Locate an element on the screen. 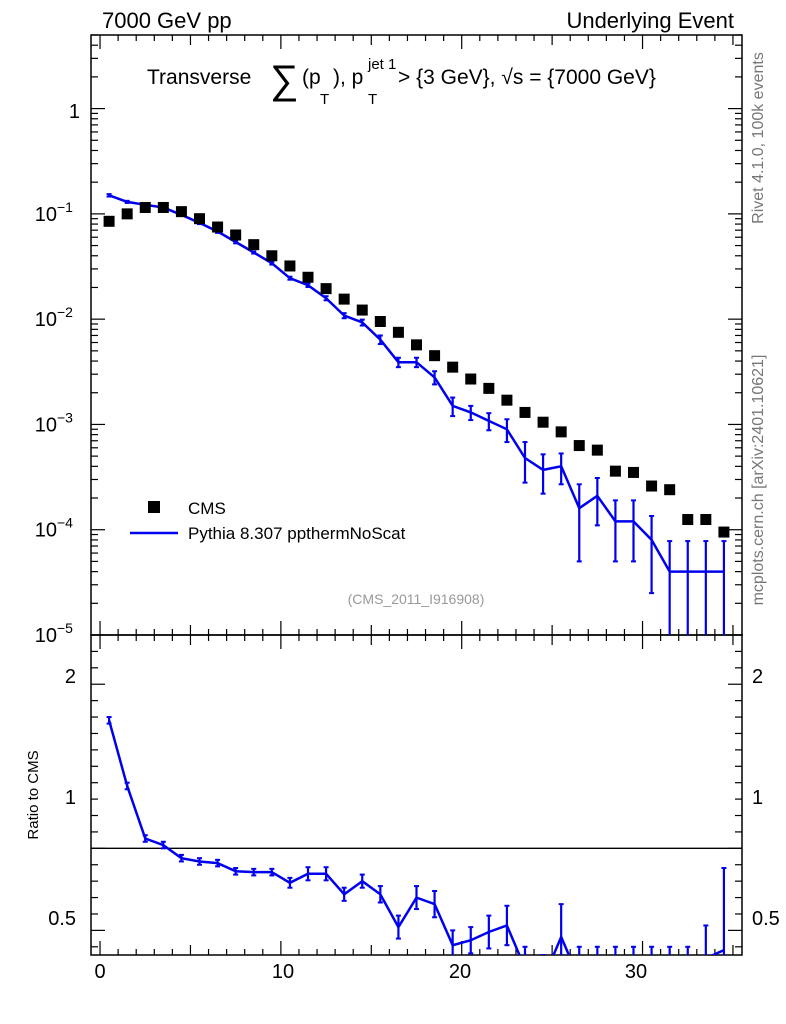 The height and width of the screenshot is (1024, 786). legend-cms-label: CMS is located at coordinates (207, 508).